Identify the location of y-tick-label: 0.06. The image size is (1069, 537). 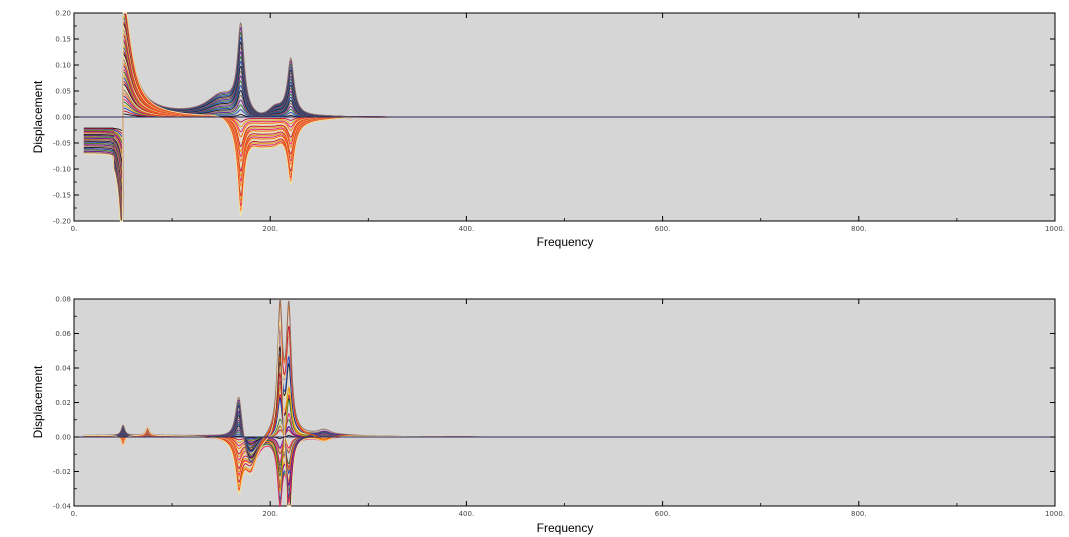
(63, 334).